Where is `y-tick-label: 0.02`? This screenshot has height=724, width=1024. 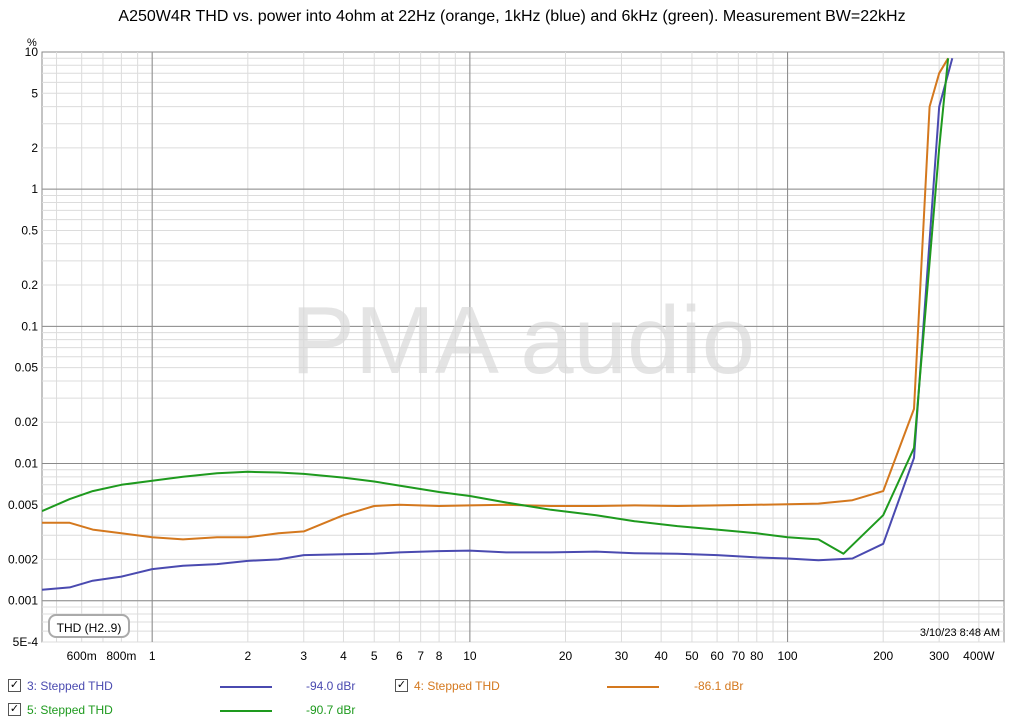
y-tick-label: 0.02 is located at coordinates (27, 422).